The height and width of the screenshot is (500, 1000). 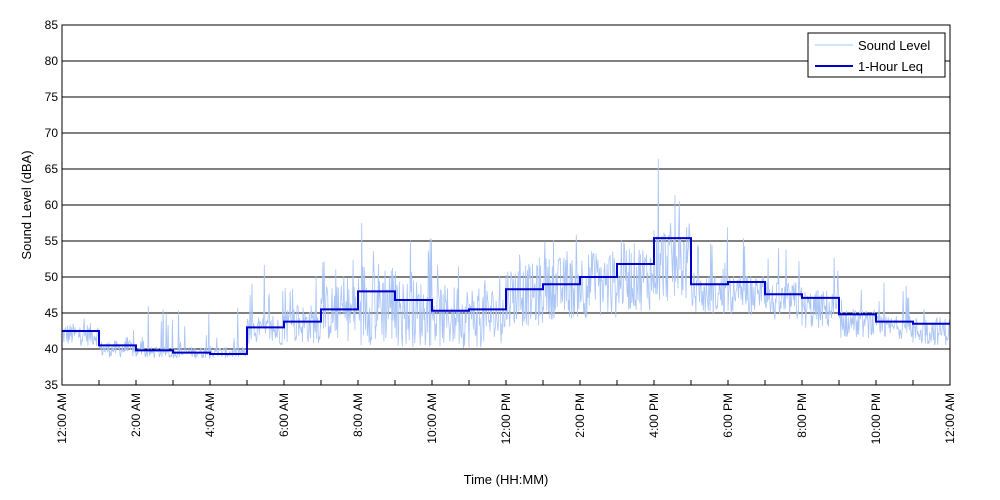 What do you see at coordinates (52, 61) in the screenshot?
I see `y-tick-label: 80` at bounding box center [52, 61].